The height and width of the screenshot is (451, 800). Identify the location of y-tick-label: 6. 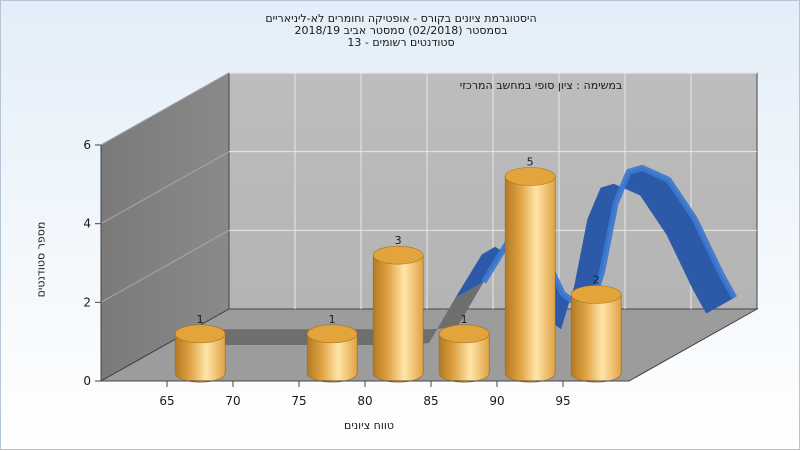
(87, 145).